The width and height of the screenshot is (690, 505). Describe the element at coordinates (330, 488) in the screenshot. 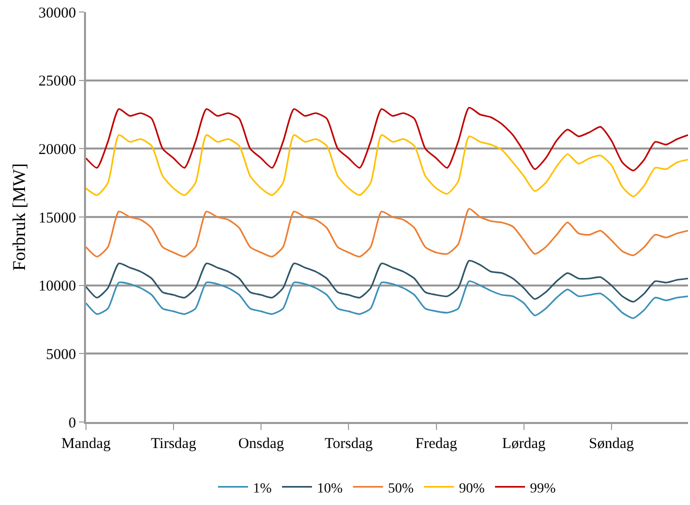

I see `legend-label: 10%` at that location.